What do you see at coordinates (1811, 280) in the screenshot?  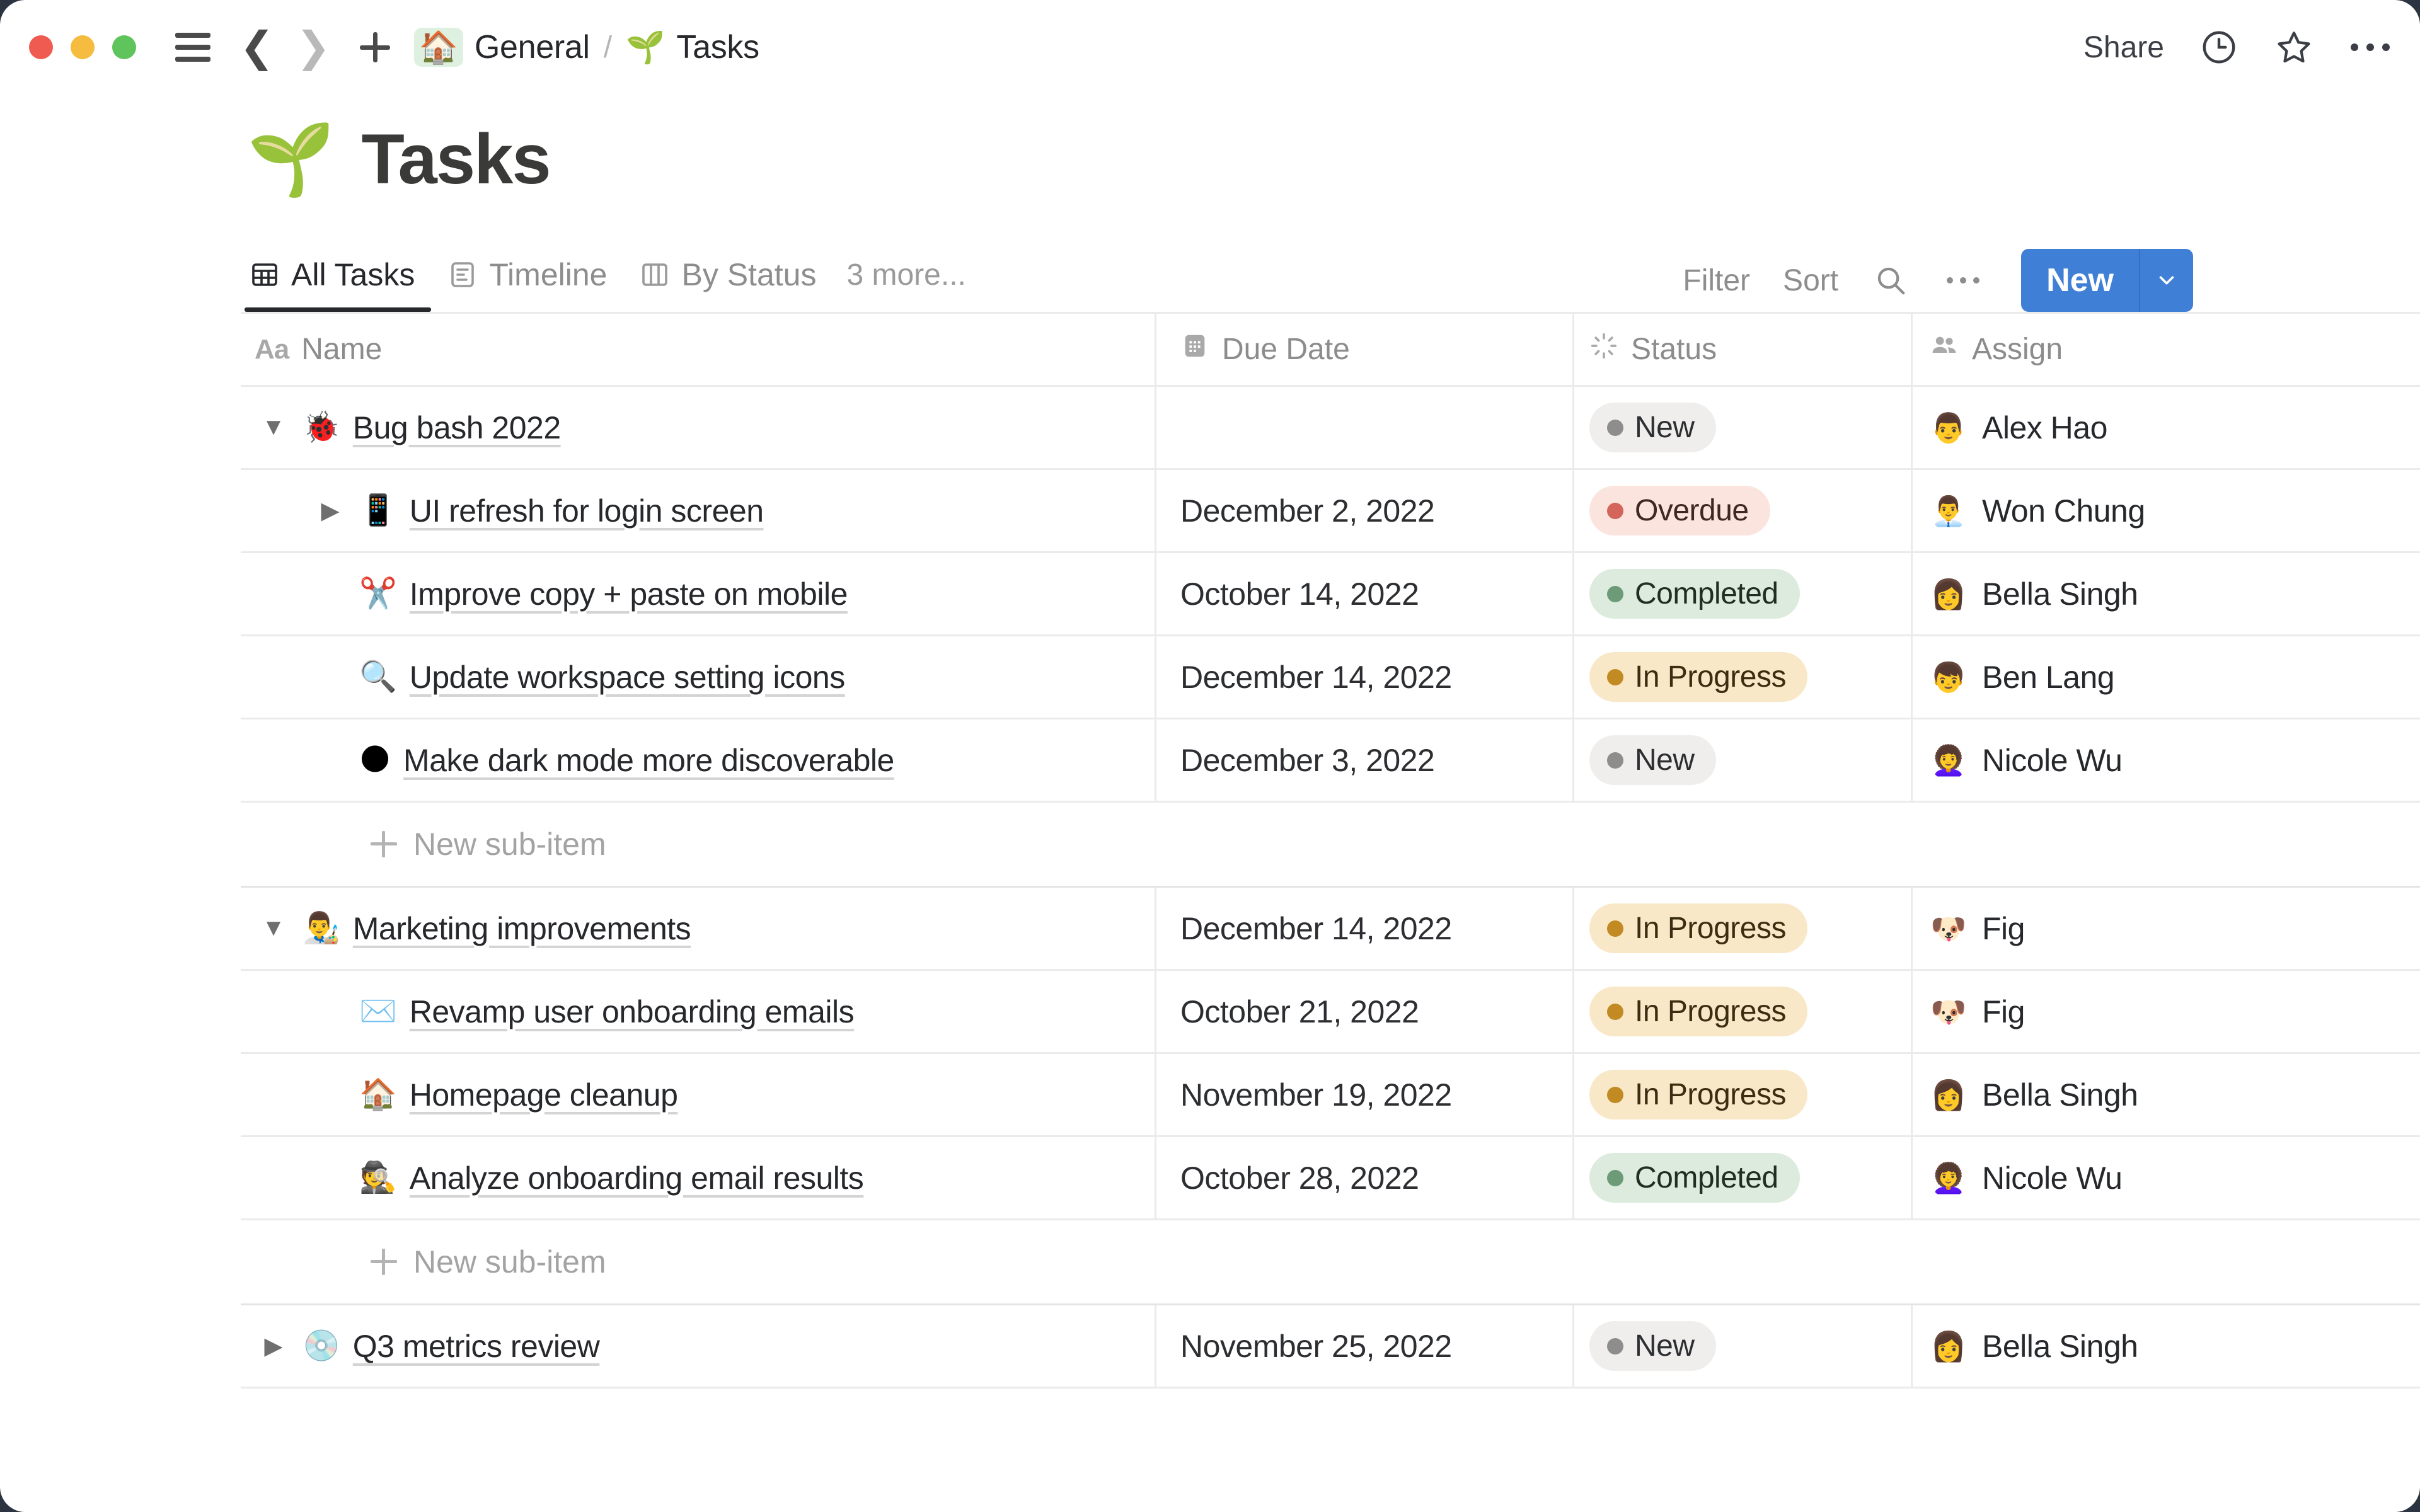 I see `sort-button: Sort` at bounding box center [1811, 280].